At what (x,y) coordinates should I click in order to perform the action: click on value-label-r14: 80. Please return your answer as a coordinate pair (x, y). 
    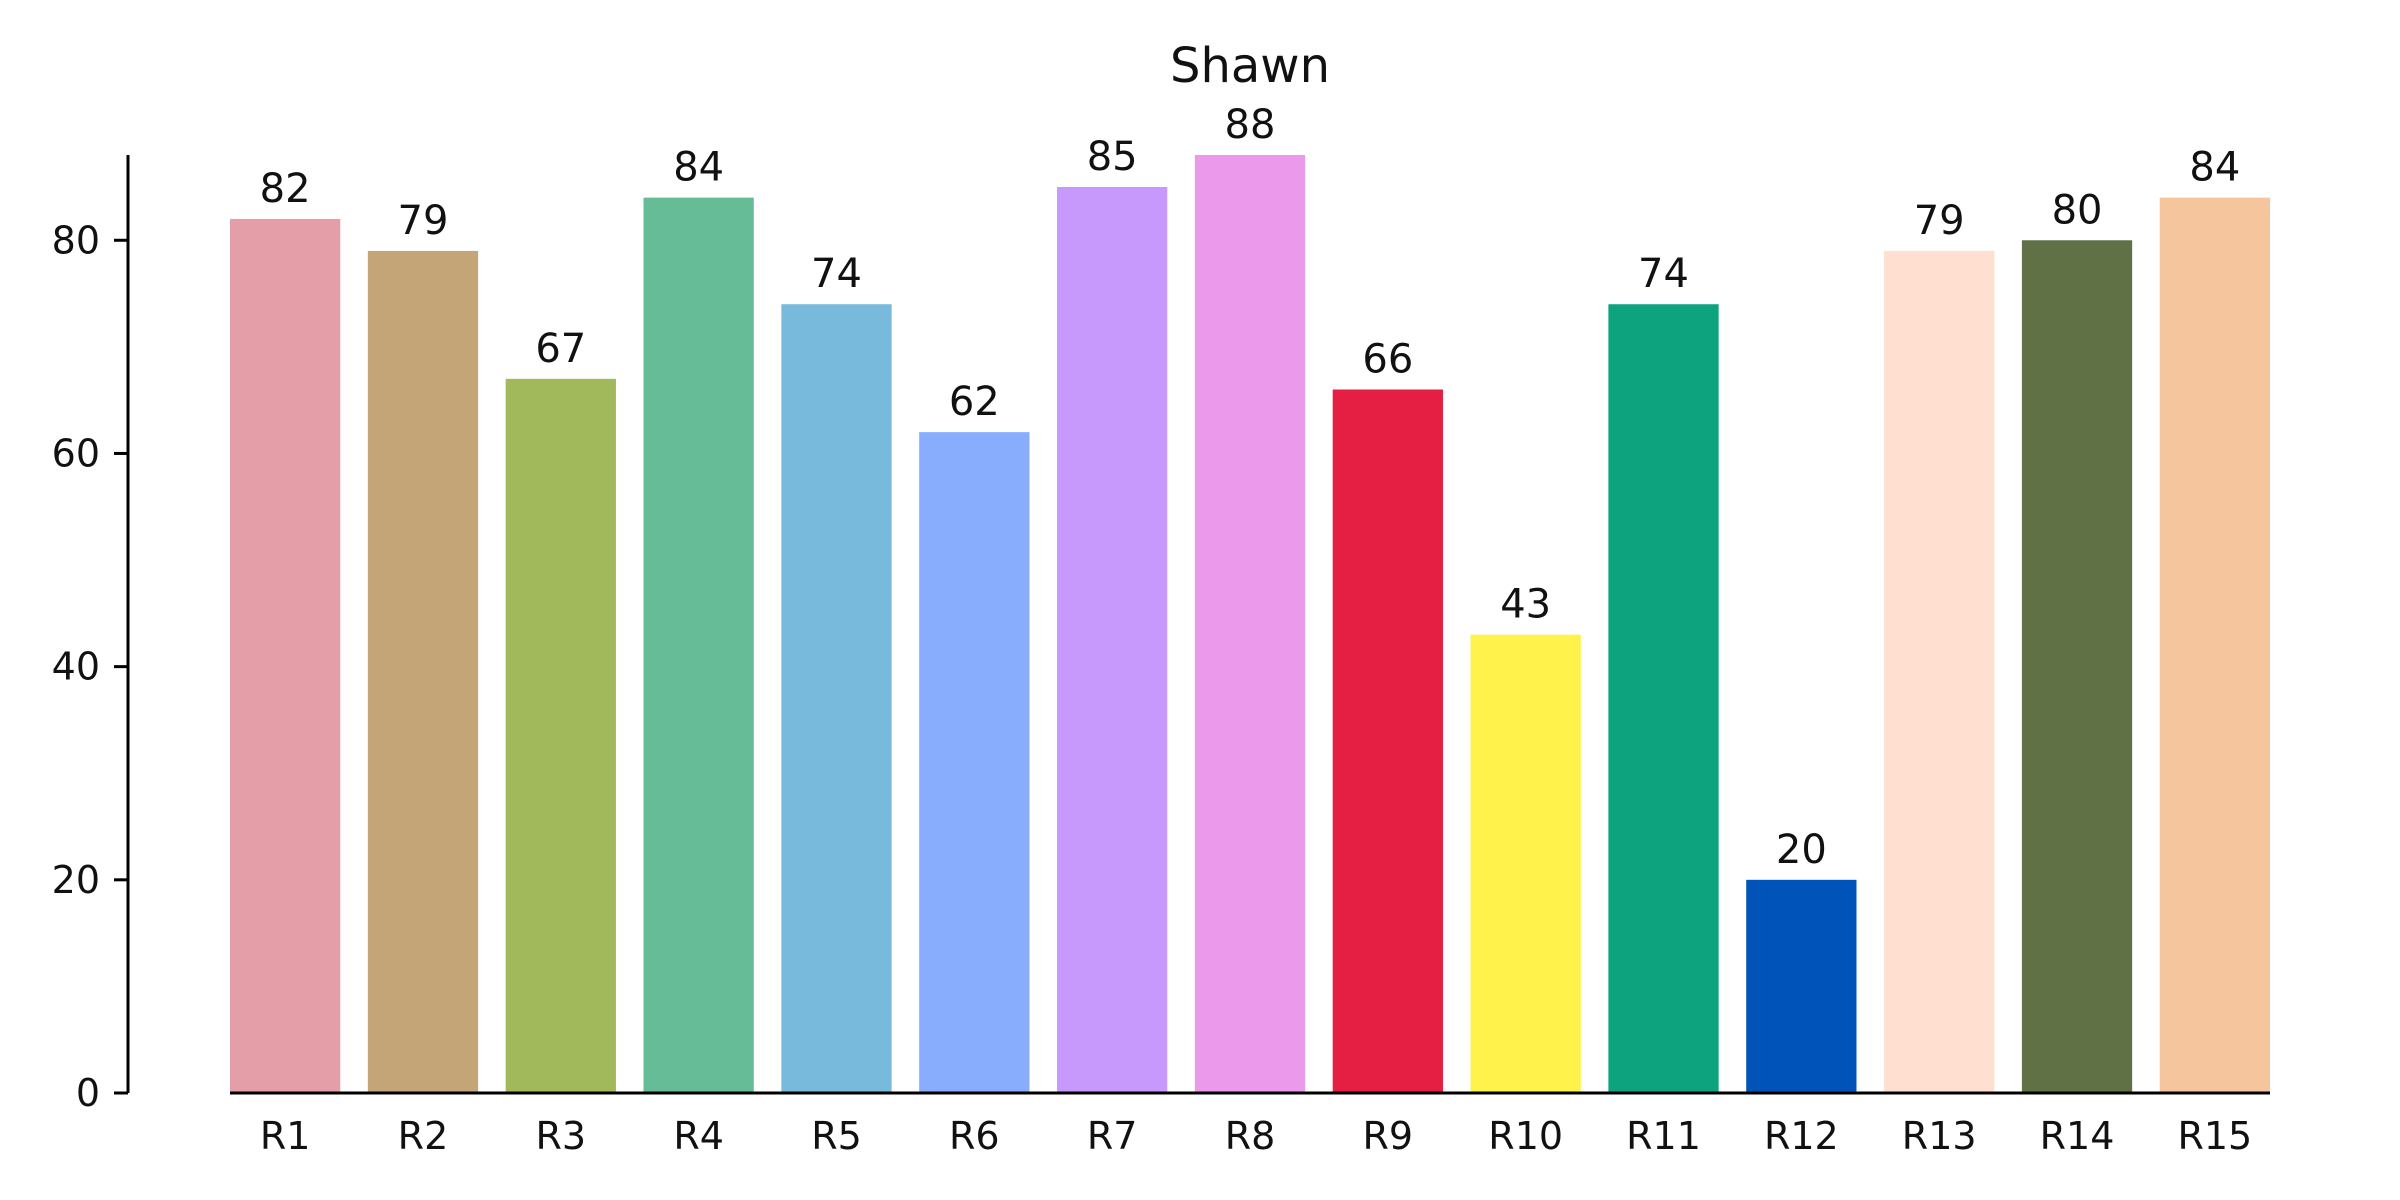
    Looking at the image, I should click on (2077, 210).